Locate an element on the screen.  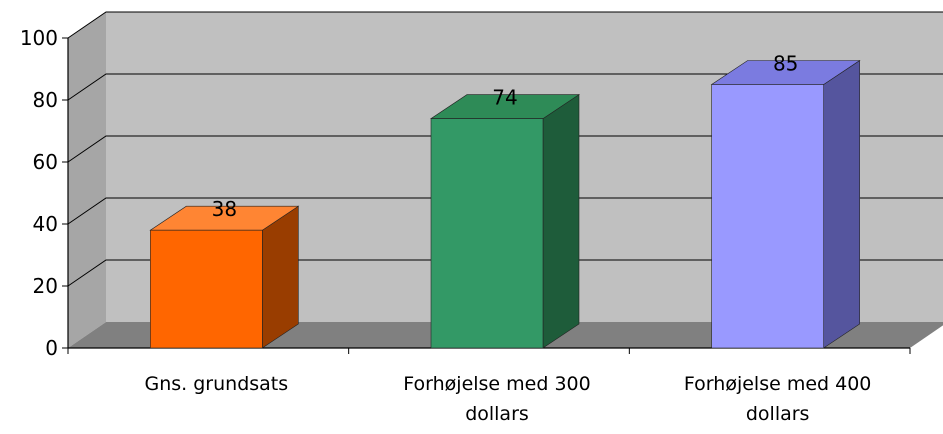
y-tick-label: 80 is located at coordinates (45, 100).